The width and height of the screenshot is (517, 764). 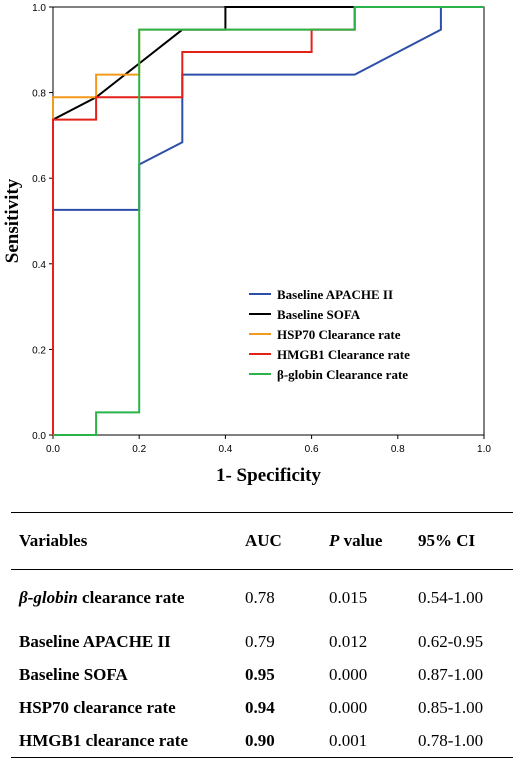 What do you see at coordinates (343, 354) in the screenshot?
I see `legend-label: HMGB1 Clearance rate` at bounding box center [343, 354].